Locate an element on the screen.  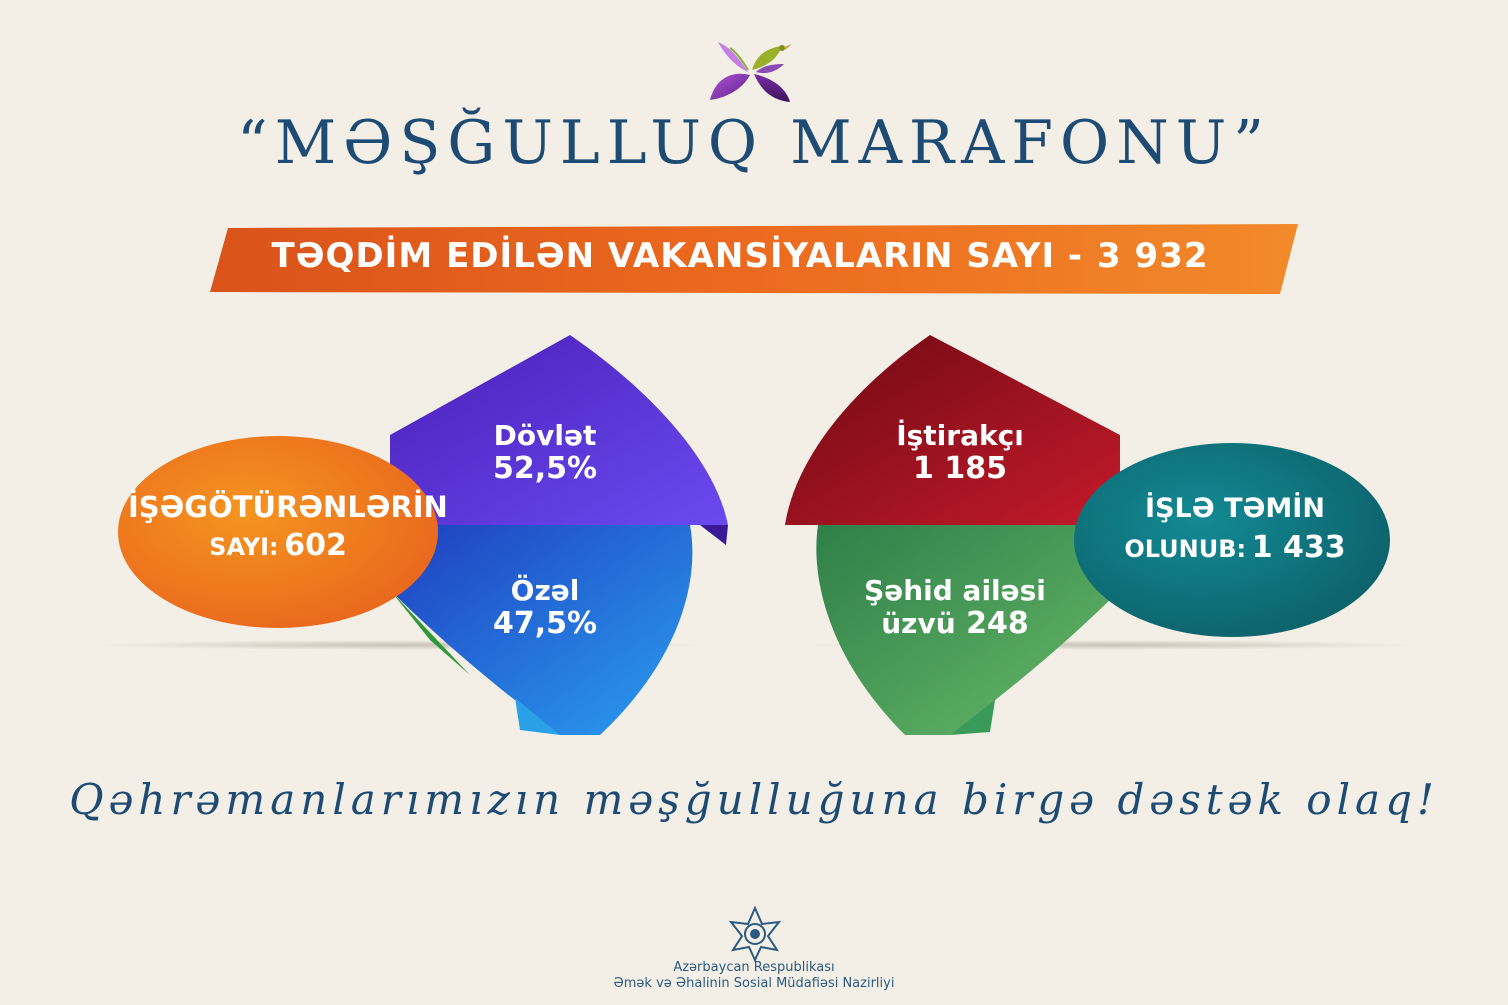
employed-label: OLUNUB: is located at coordinates (1185, 549).